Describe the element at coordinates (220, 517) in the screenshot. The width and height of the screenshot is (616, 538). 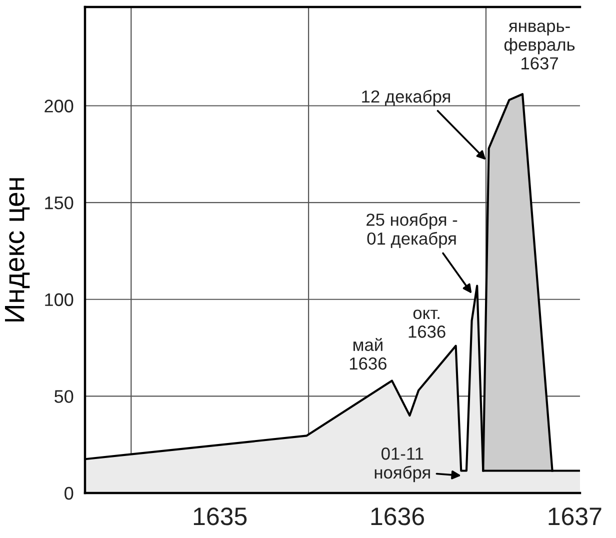
I see `x-tick-label: 1635` at that location.